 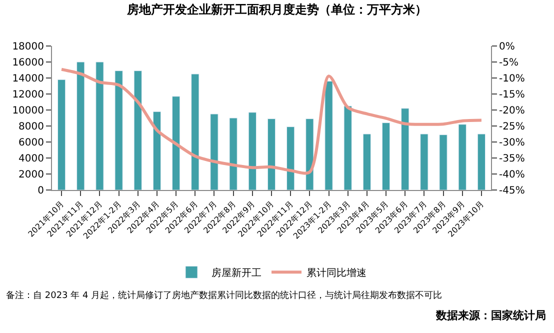 I want to click on y2-tick-label: -40%, so click(x=512, y=175).